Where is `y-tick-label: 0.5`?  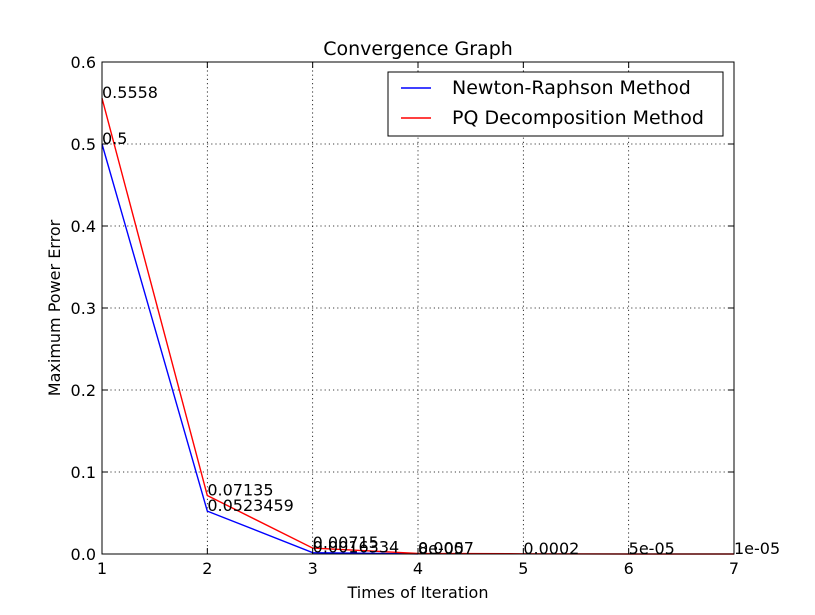 y-tick-label: 0.5 is located at coordinates (83, 144).